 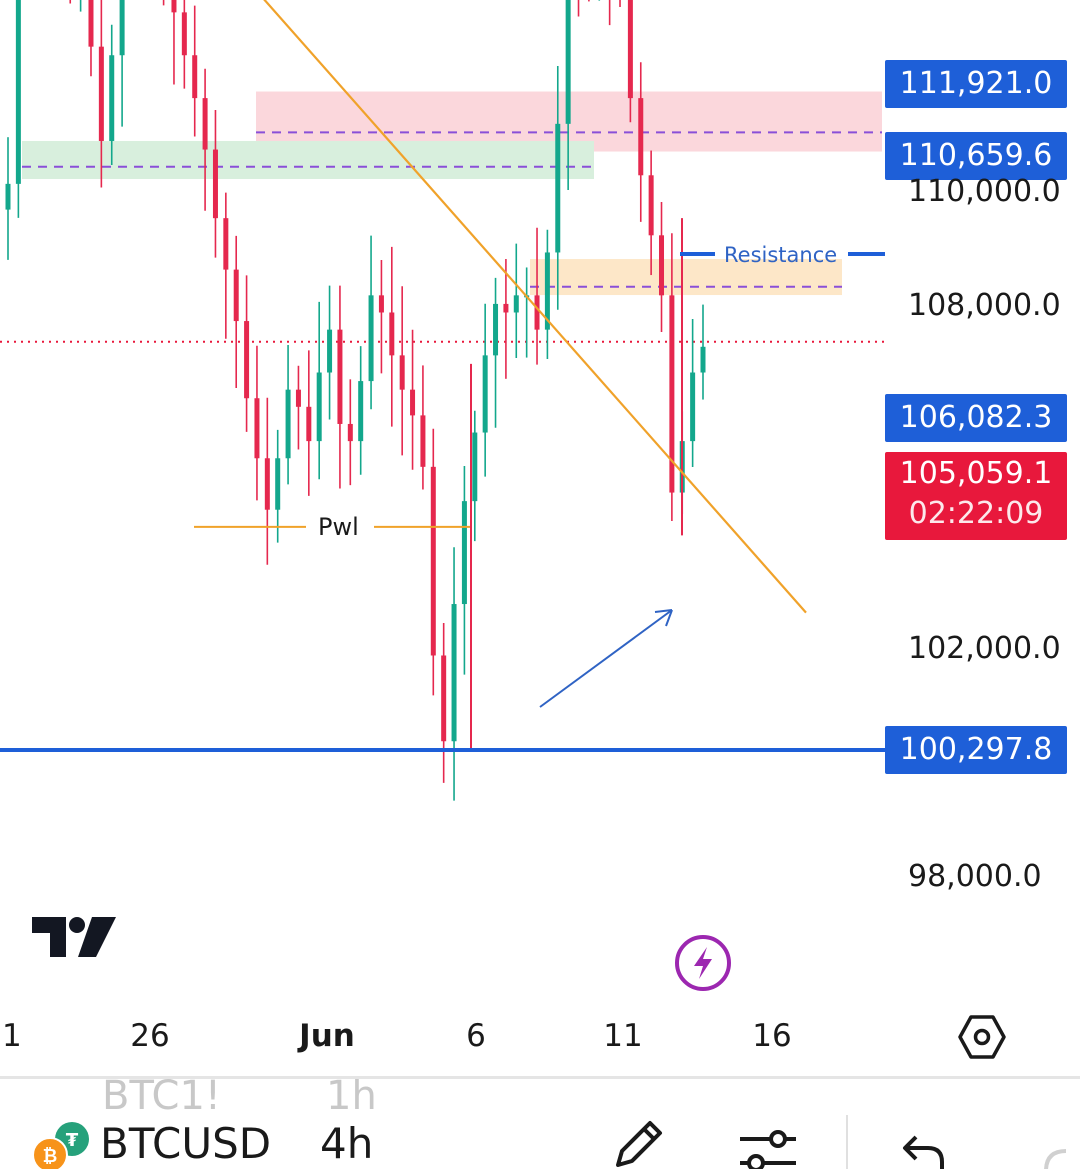 What do you see at coordinates (186, 1143) in the screenshot?
I see `symbol-button: BTCUSD` at bounding box center [186, 1143].